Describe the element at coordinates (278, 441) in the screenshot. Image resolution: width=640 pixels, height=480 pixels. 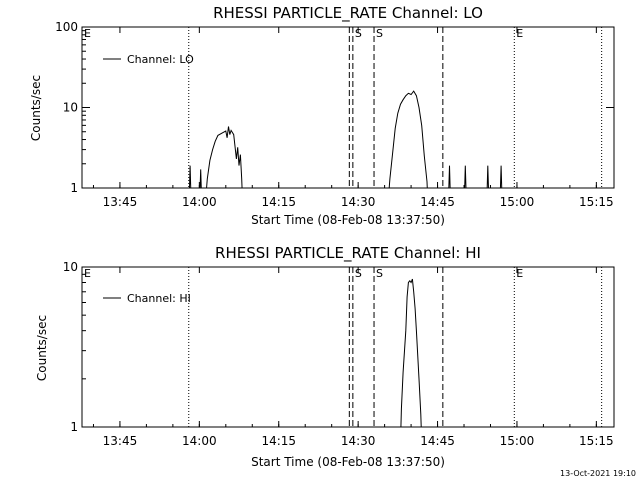
I see `x-tick-label-hi-2: 14:15` at that location.